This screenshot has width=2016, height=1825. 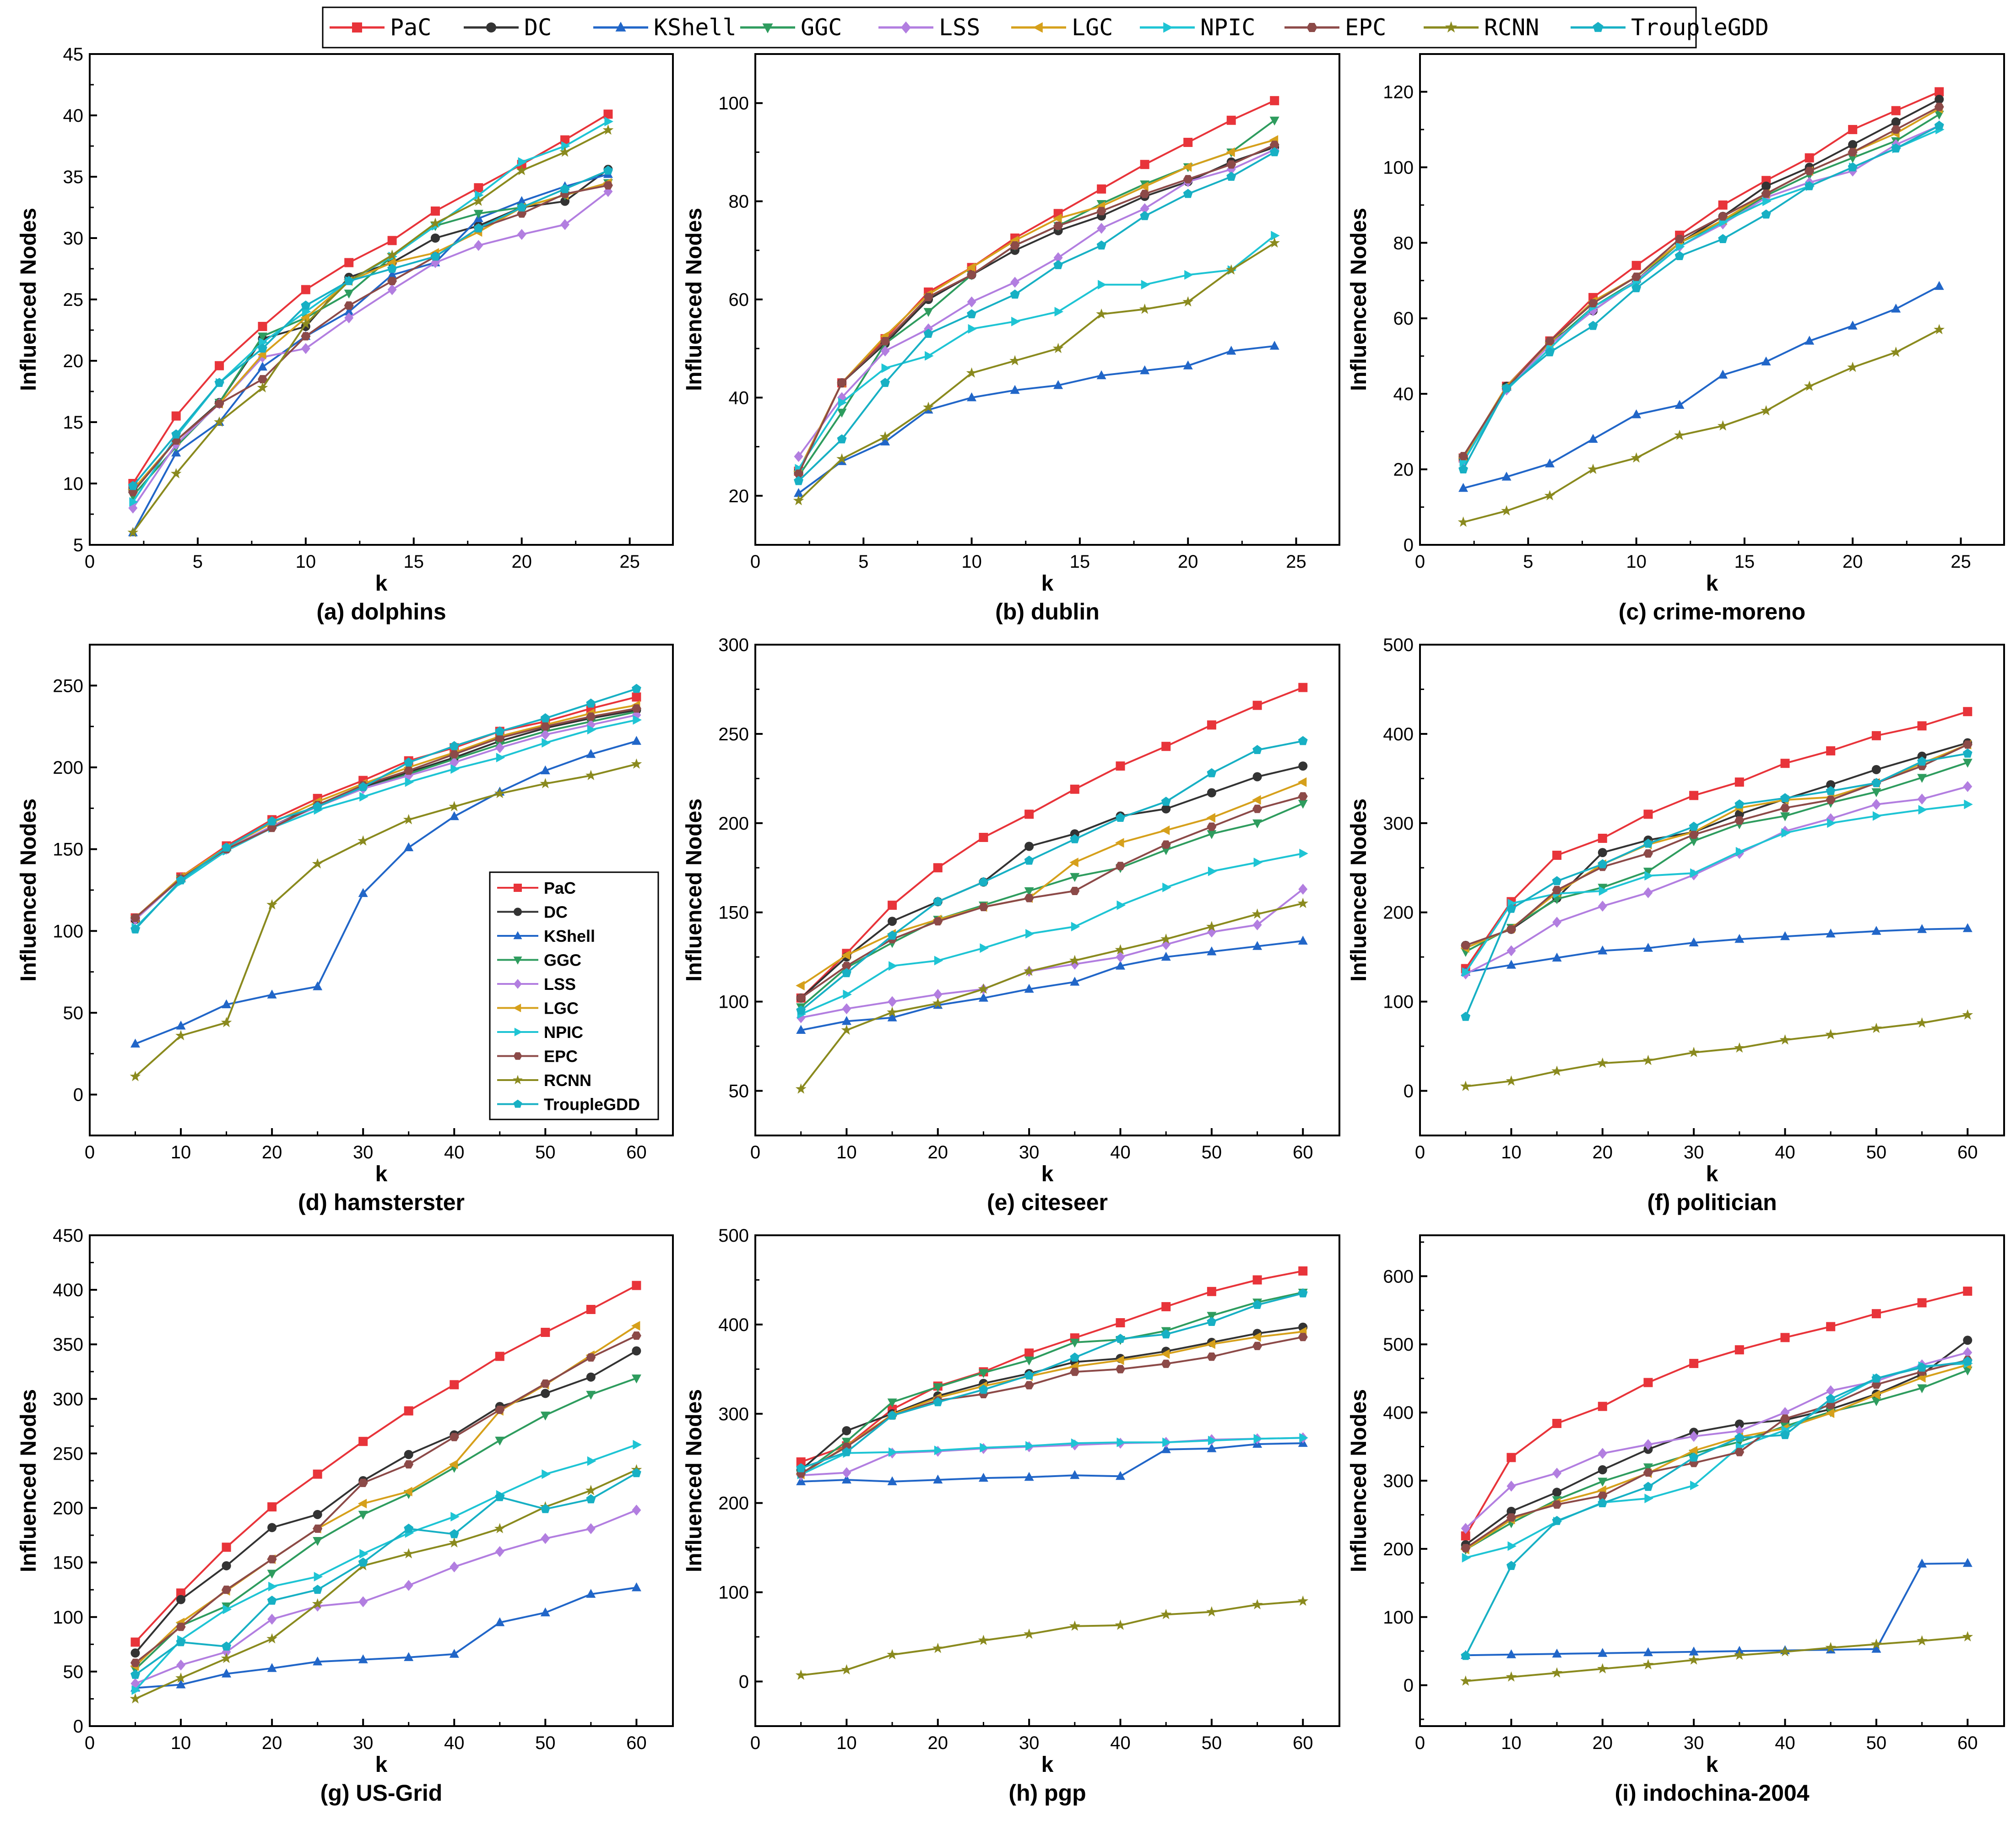 I want to click on x-tick-label: 25, so click(x=629, y=562).